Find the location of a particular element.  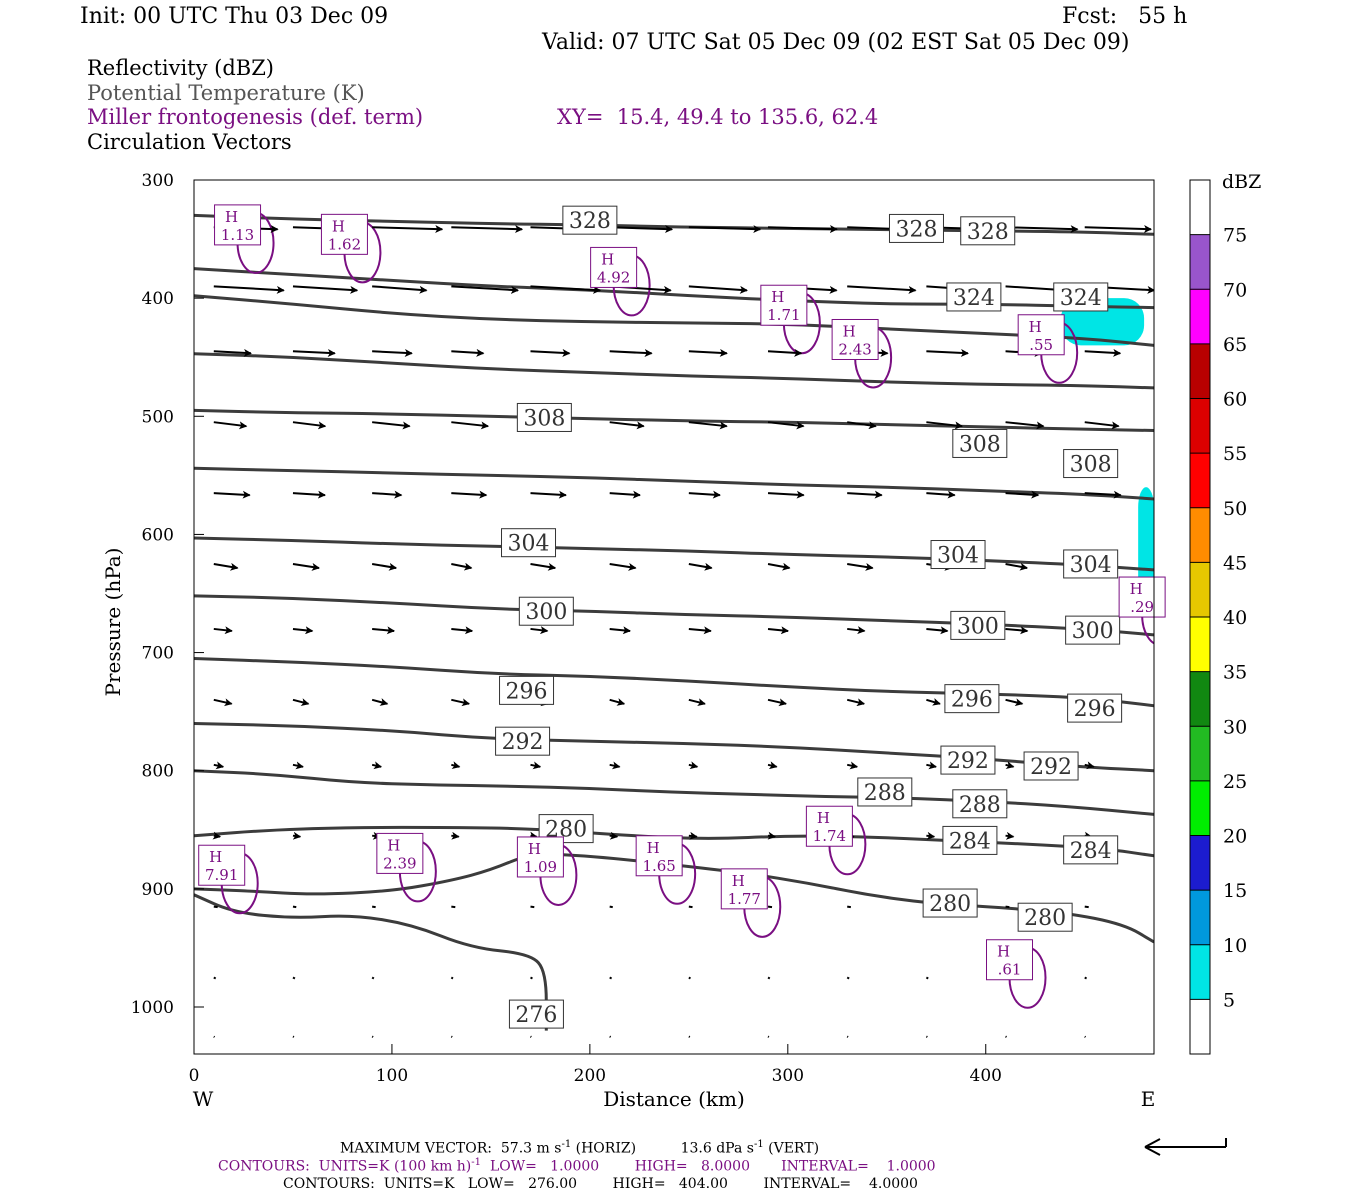

colorbar-unit: dBZ is located at coordinates (1241, 182).